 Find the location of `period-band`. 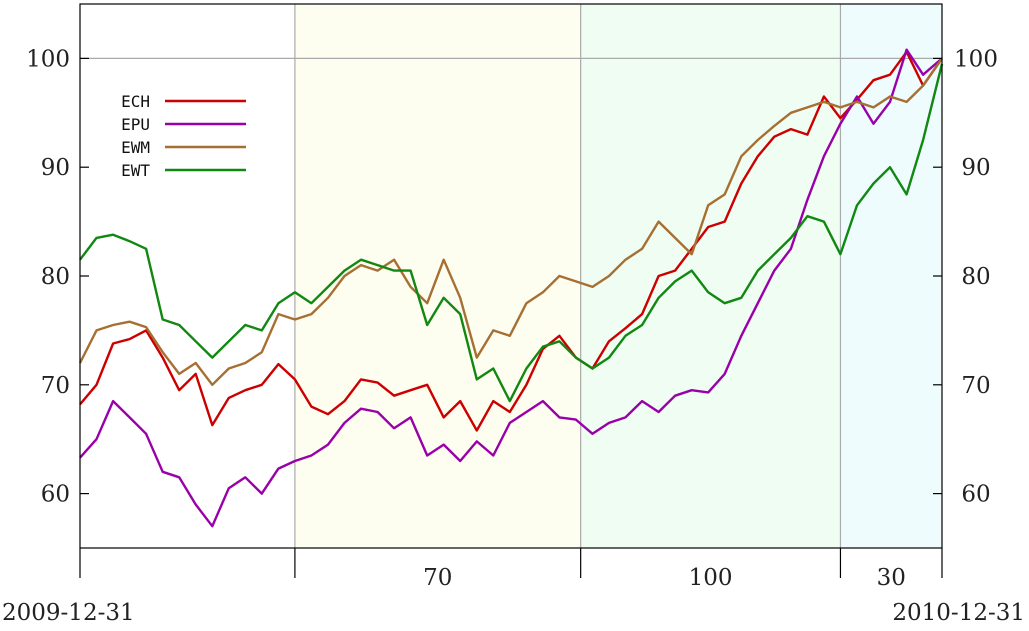

period-band is located at coordinates (891, 276).